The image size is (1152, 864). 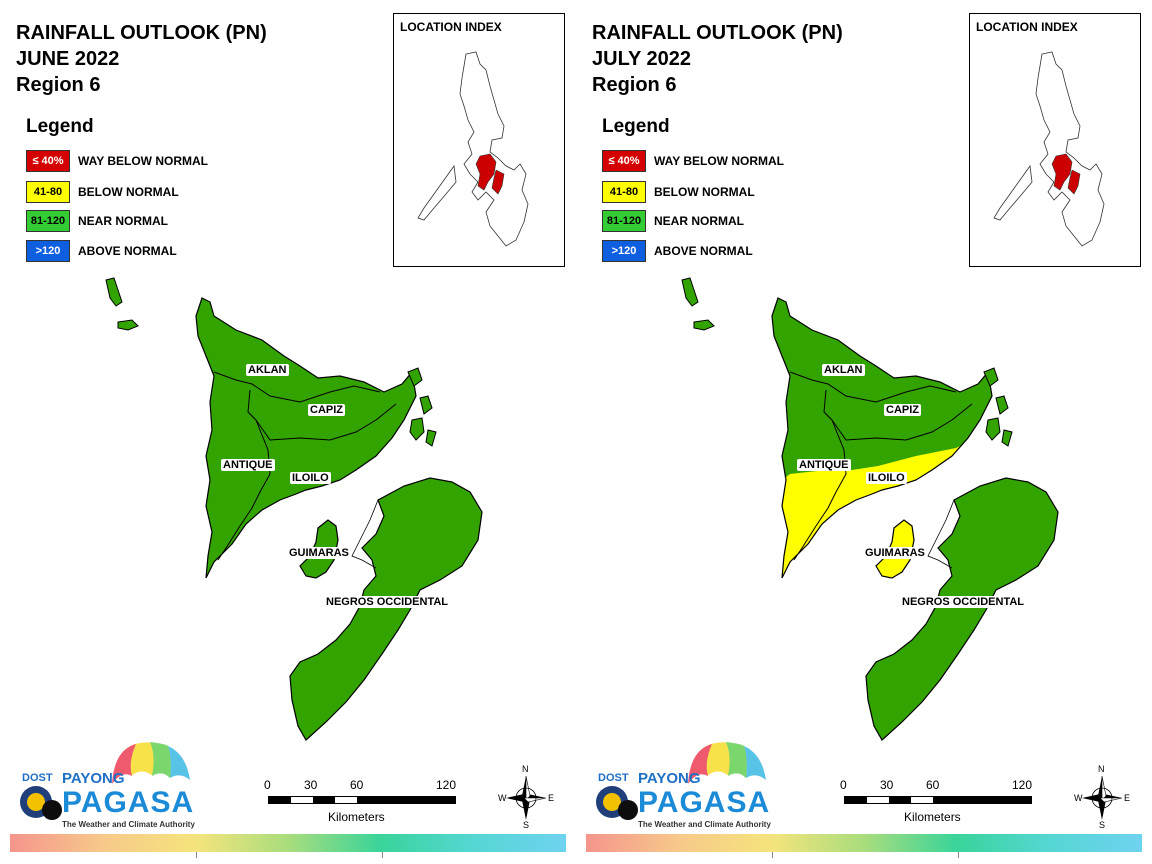 I want to click on map-title: RAINFALL OUTLOOK (PN) JUNE 2022 Region 6, so click(x=141, y=59).